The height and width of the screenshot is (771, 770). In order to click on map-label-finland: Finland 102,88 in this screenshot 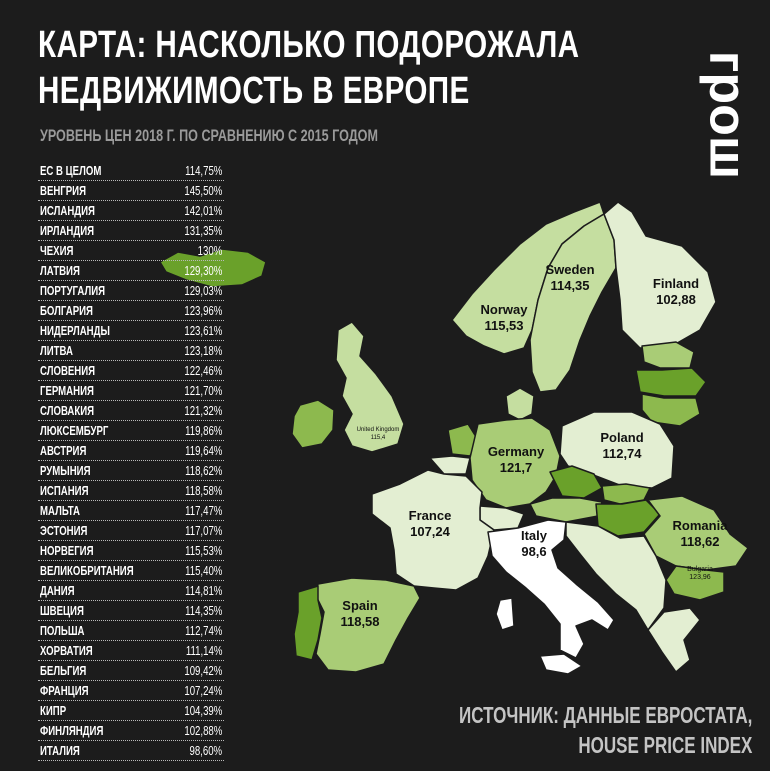, I will do `click(676, 292)`.